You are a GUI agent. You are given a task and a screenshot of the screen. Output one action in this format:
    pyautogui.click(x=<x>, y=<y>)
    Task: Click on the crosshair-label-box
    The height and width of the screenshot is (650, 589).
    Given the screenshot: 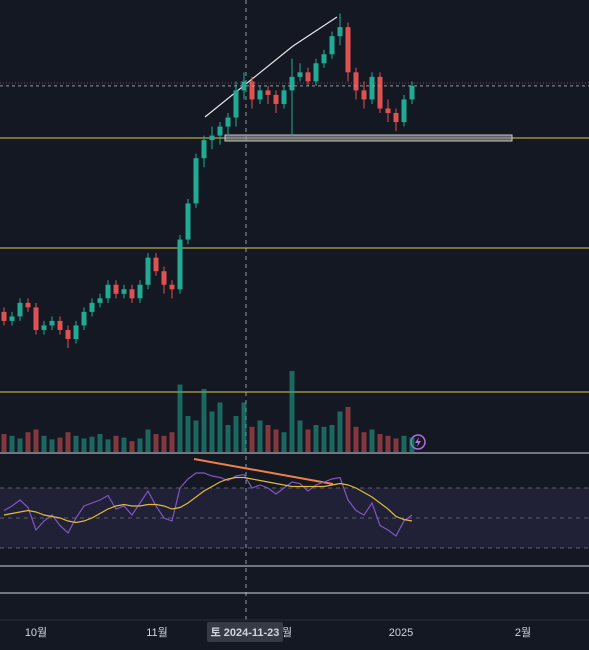 What is the action you would take?
    pyautogui.click(x=245, y=632)
    